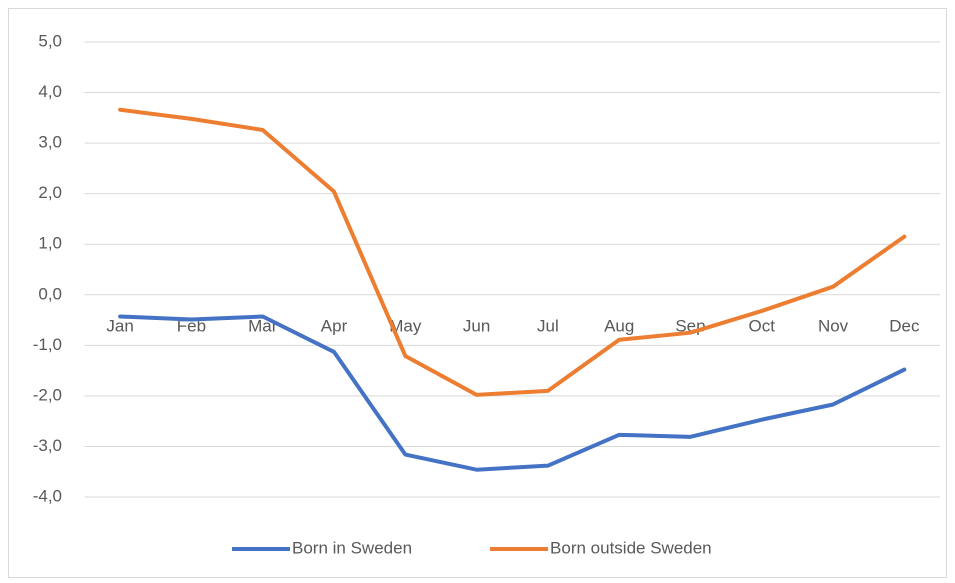 The image size is (955, 583). What do you see at coordinates (50, 243) in the screenshot?
I see `y-tick-label: 1,0` at bounding box center [50, 243].